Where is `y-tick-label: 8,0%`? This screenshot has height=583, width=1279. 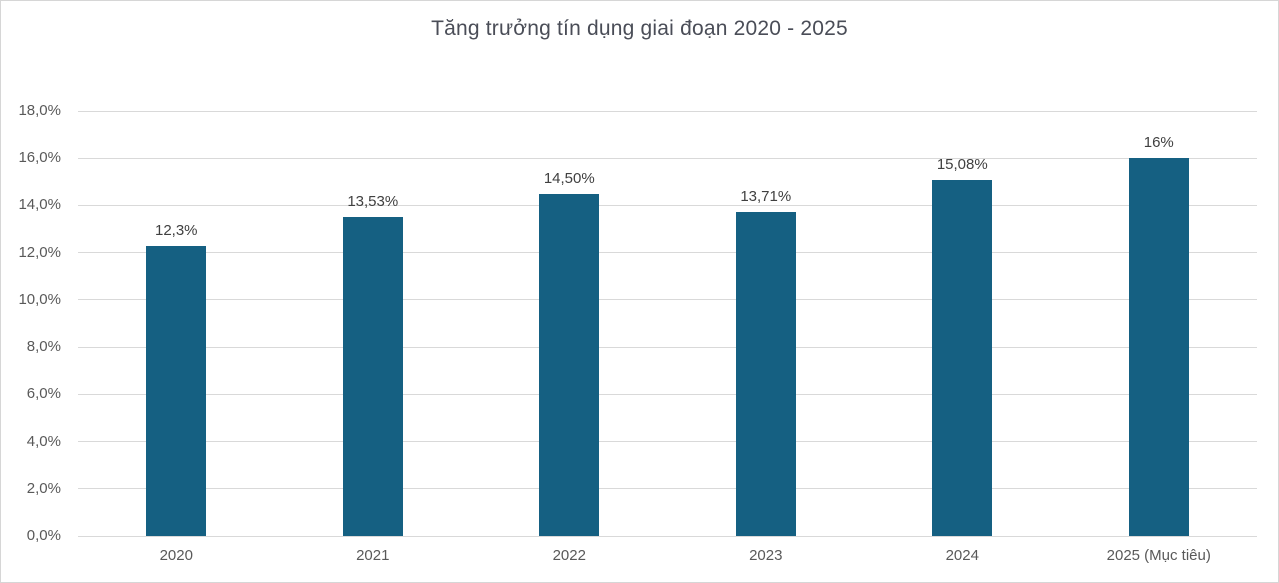
y-tick-label: 8,0% is located at coordinates (43, 347).